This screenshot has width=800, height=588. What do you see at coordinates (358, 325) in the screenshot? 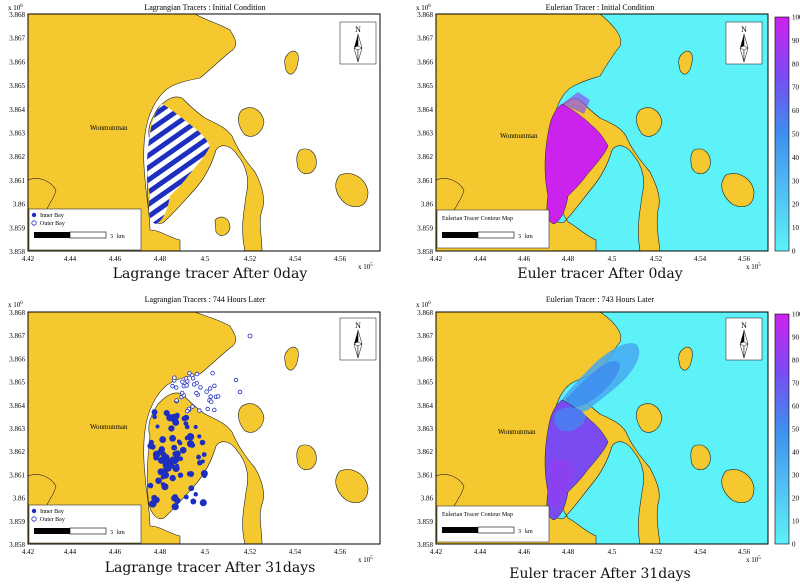
I see `svg-text: N` at bounding box center [358, 325].